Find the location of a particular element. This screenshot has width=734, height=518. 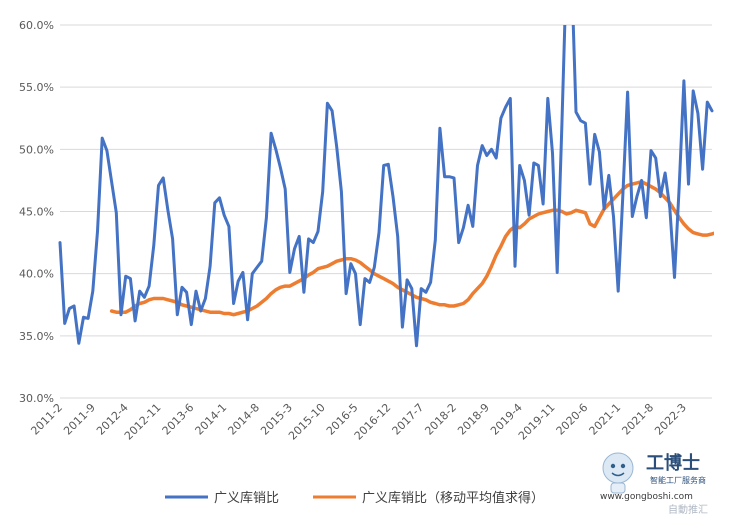

y-axis-ticks: 30.0% 35.0% 40.0% 45.0% 50.0% 55.0% 60.0% is located at coordinates (36, 212).